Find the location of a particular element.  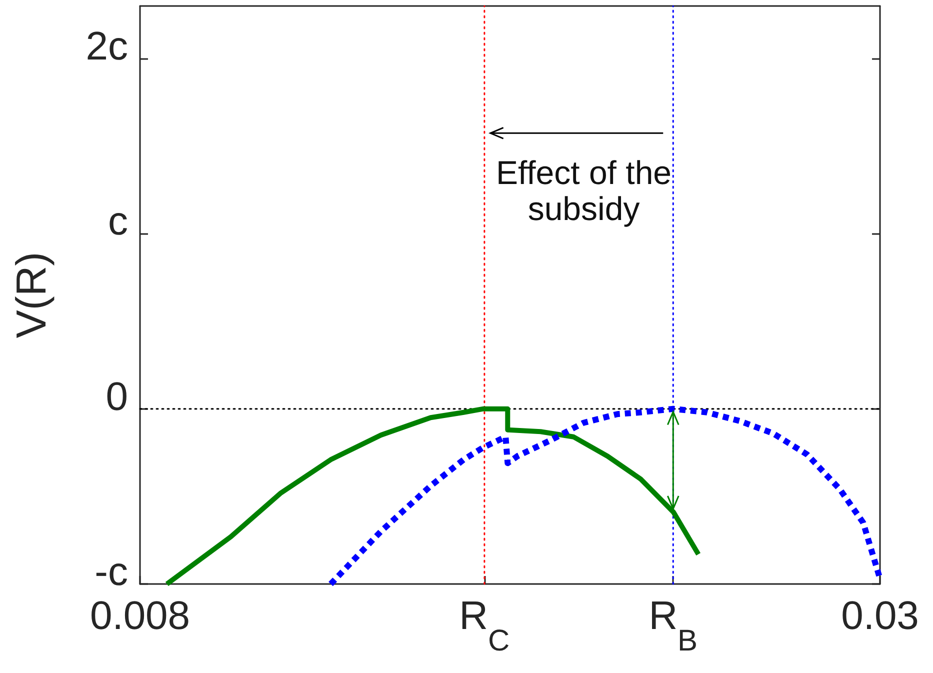

x-tick-label: 0.008 is located at coordinates (140, 616).